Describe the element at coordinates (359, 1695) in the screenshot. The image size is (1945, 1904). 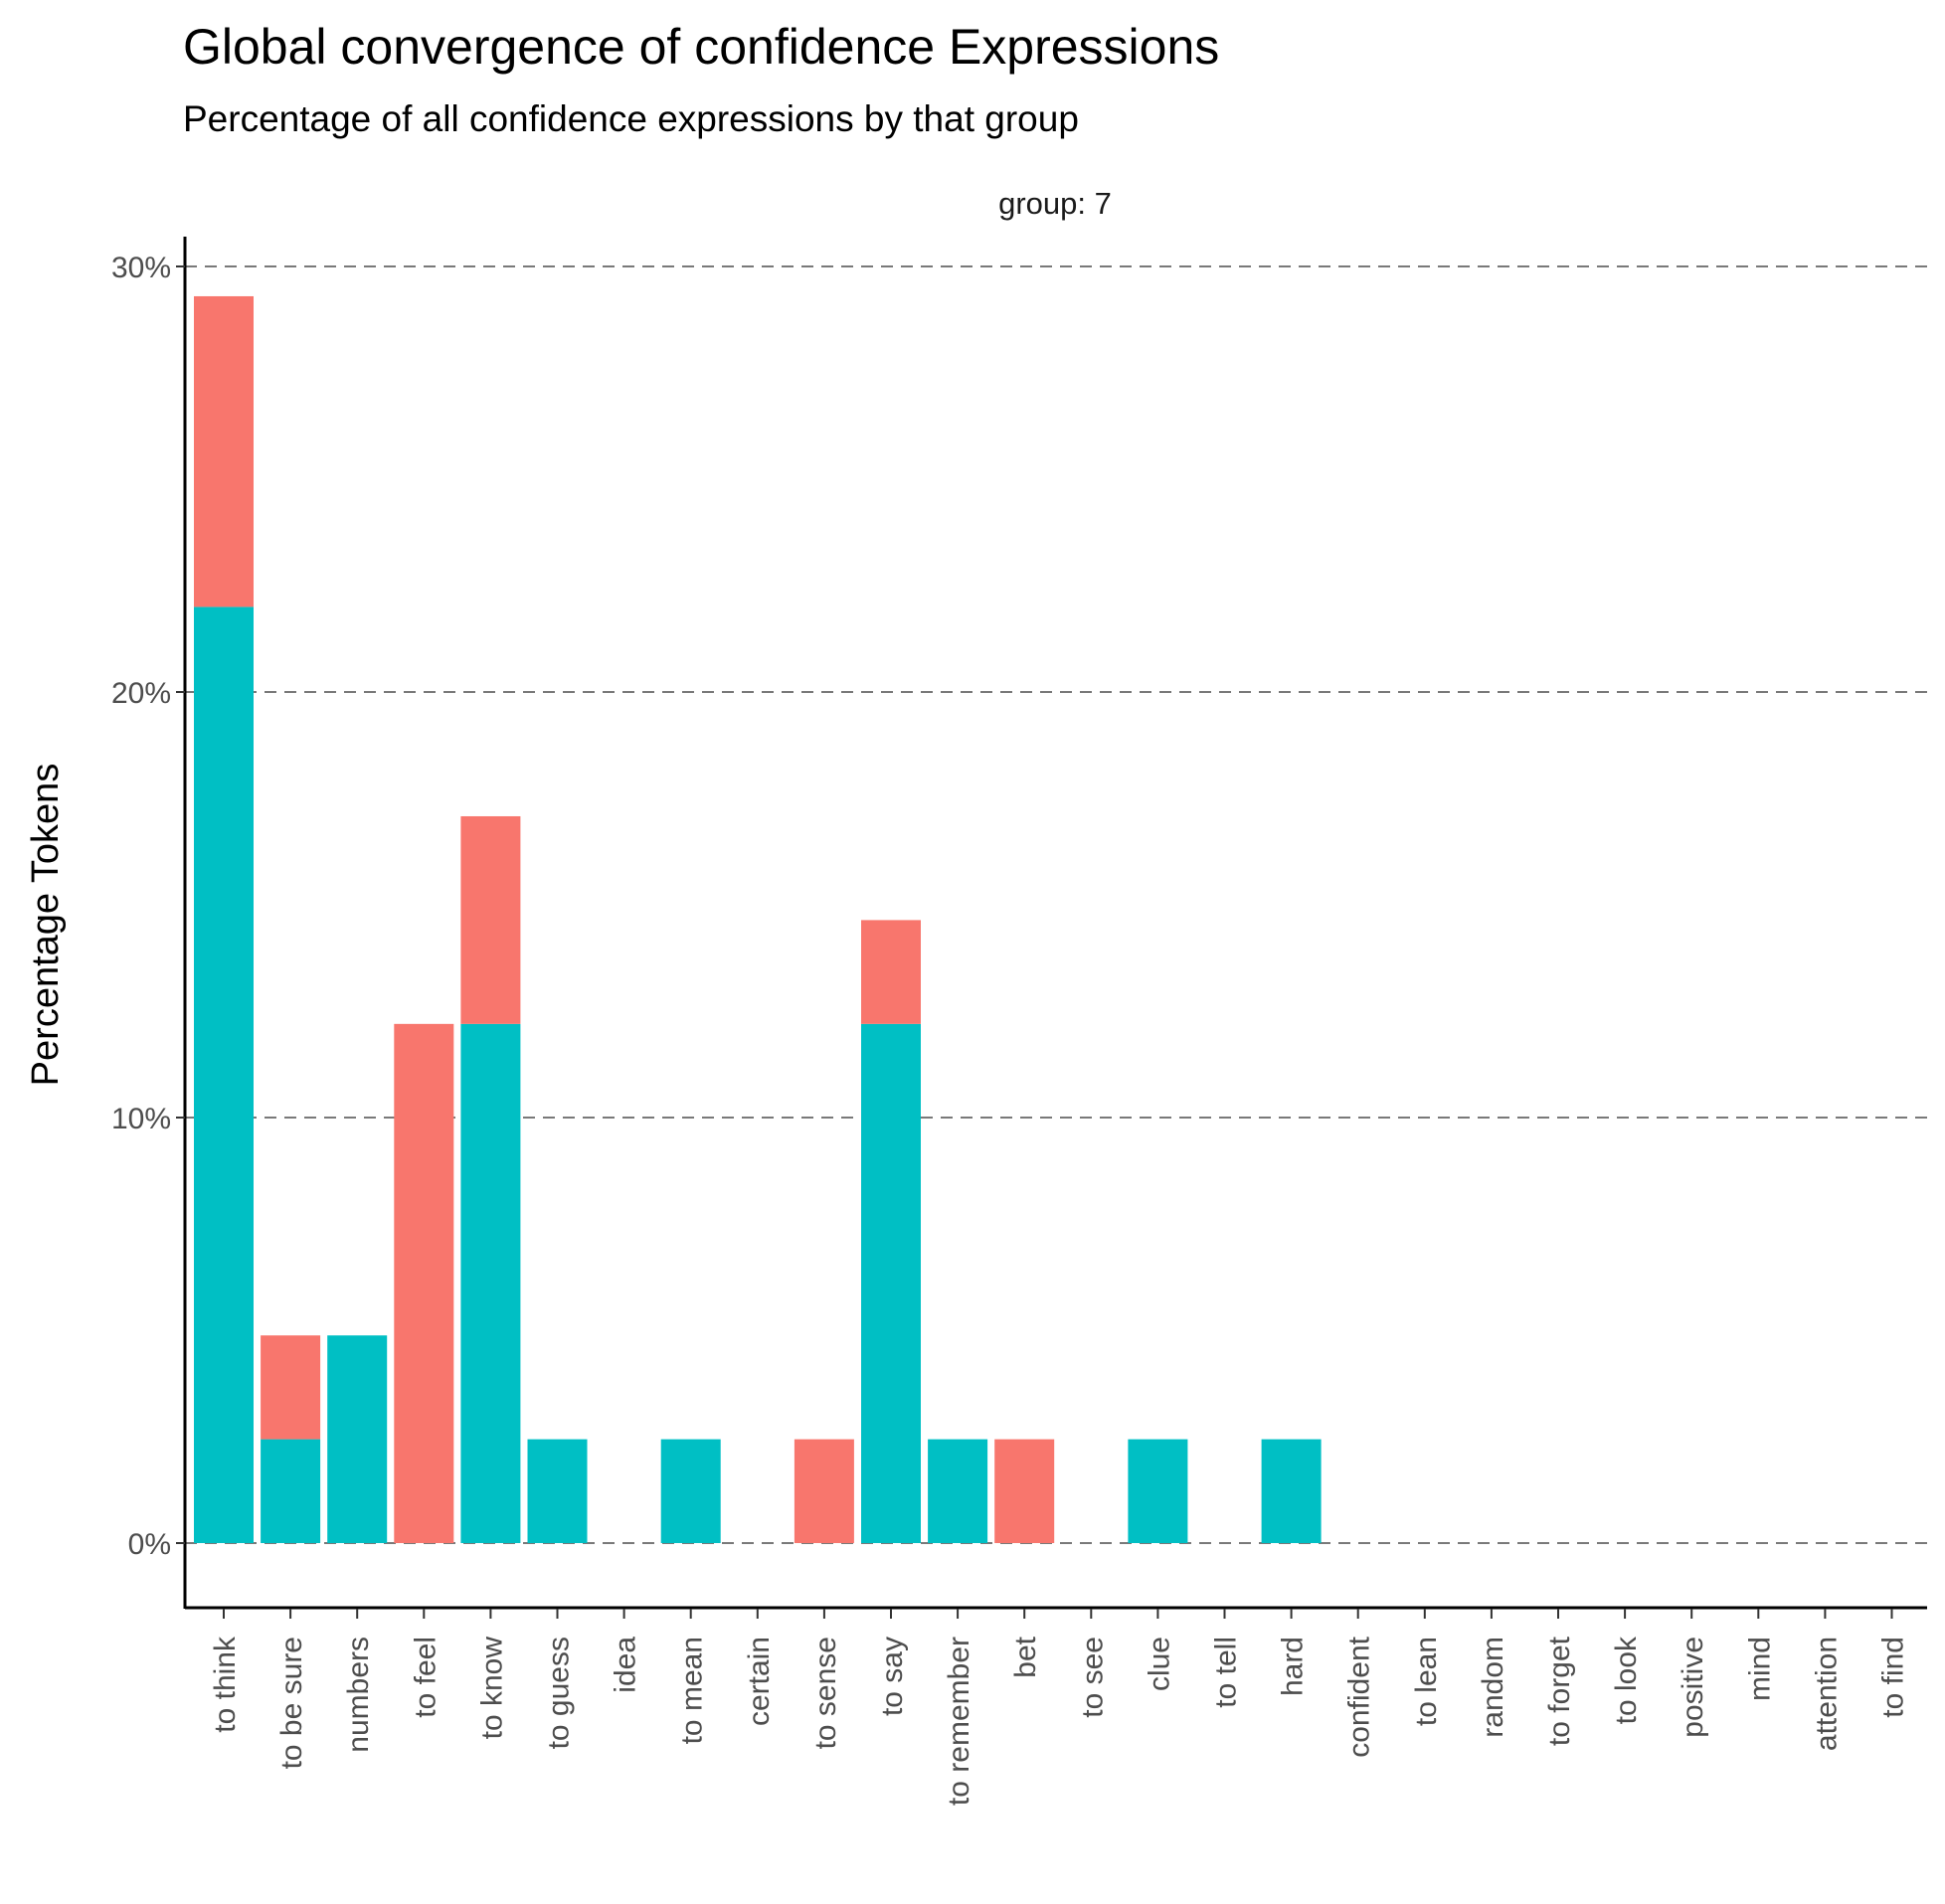
I see `x-tick-label: numbers` at that location.